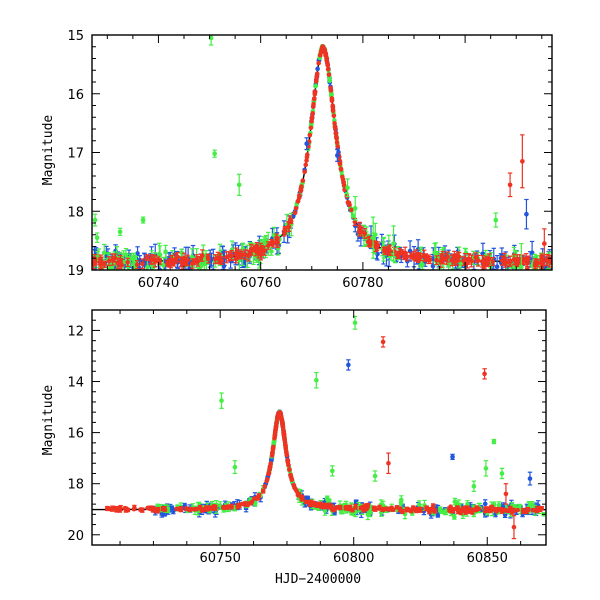 The height and width of the screenshot is (600, 600). What do you see at coordinates (75, 36) in the screenshot?
I see `y-tick-label: 15` at bounding box center [75, 36].